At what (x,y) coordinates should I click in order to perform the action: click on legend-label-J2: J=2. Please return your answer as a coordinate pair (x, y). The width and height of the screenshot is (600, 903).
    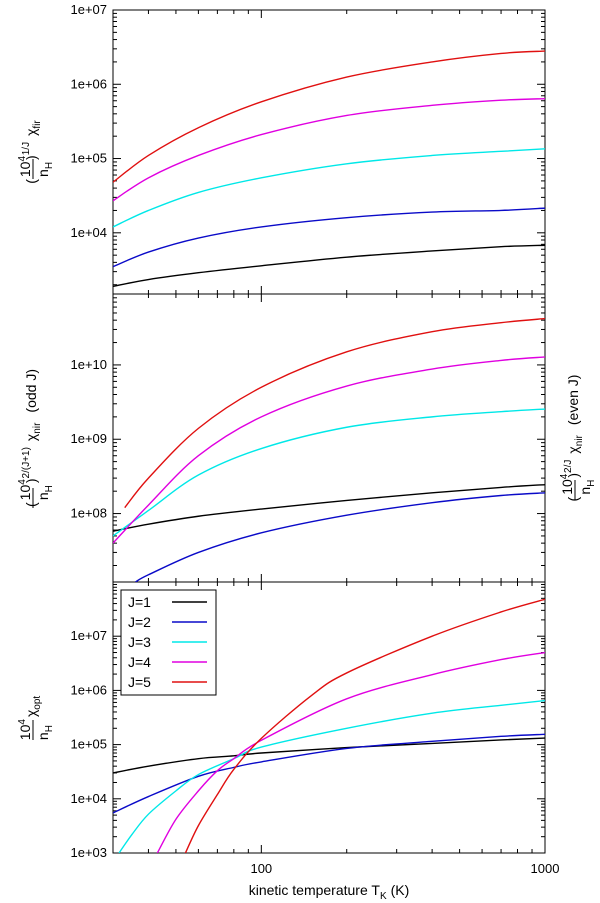
    Looking at the image, I should click on (139, 622).